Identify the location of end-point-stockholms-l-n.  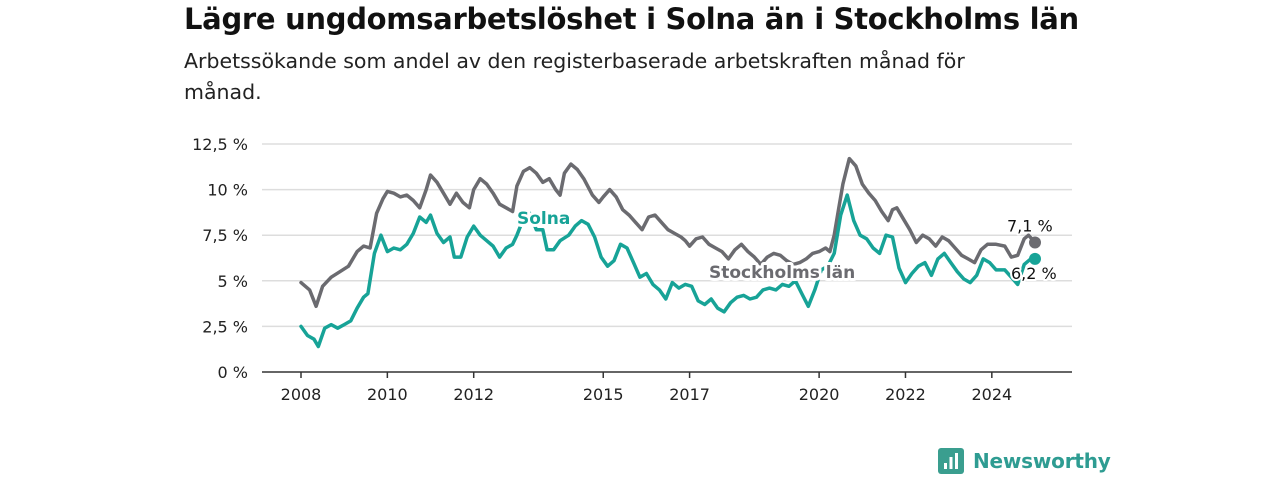
(1035, 242).